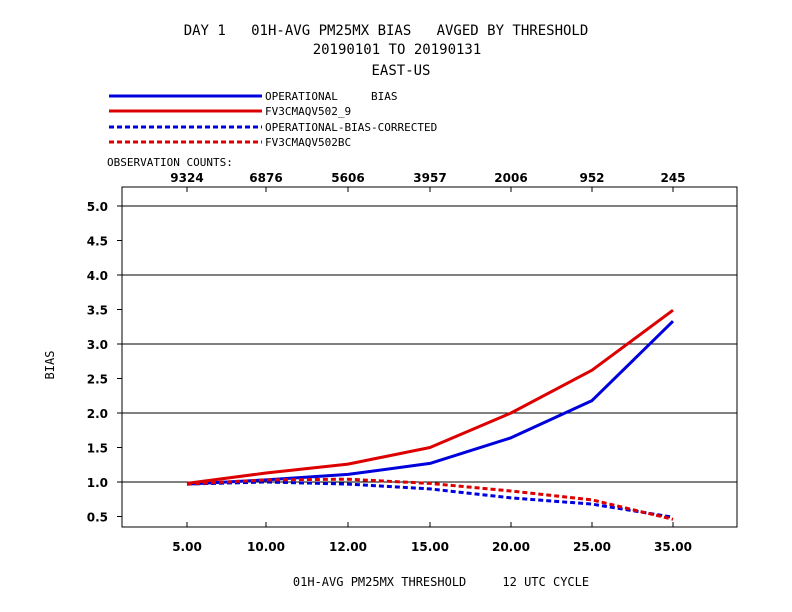 The width and height of the screenshot is (792, 612). I want to click on x-tick-label: 12.00, so click(348, 547).